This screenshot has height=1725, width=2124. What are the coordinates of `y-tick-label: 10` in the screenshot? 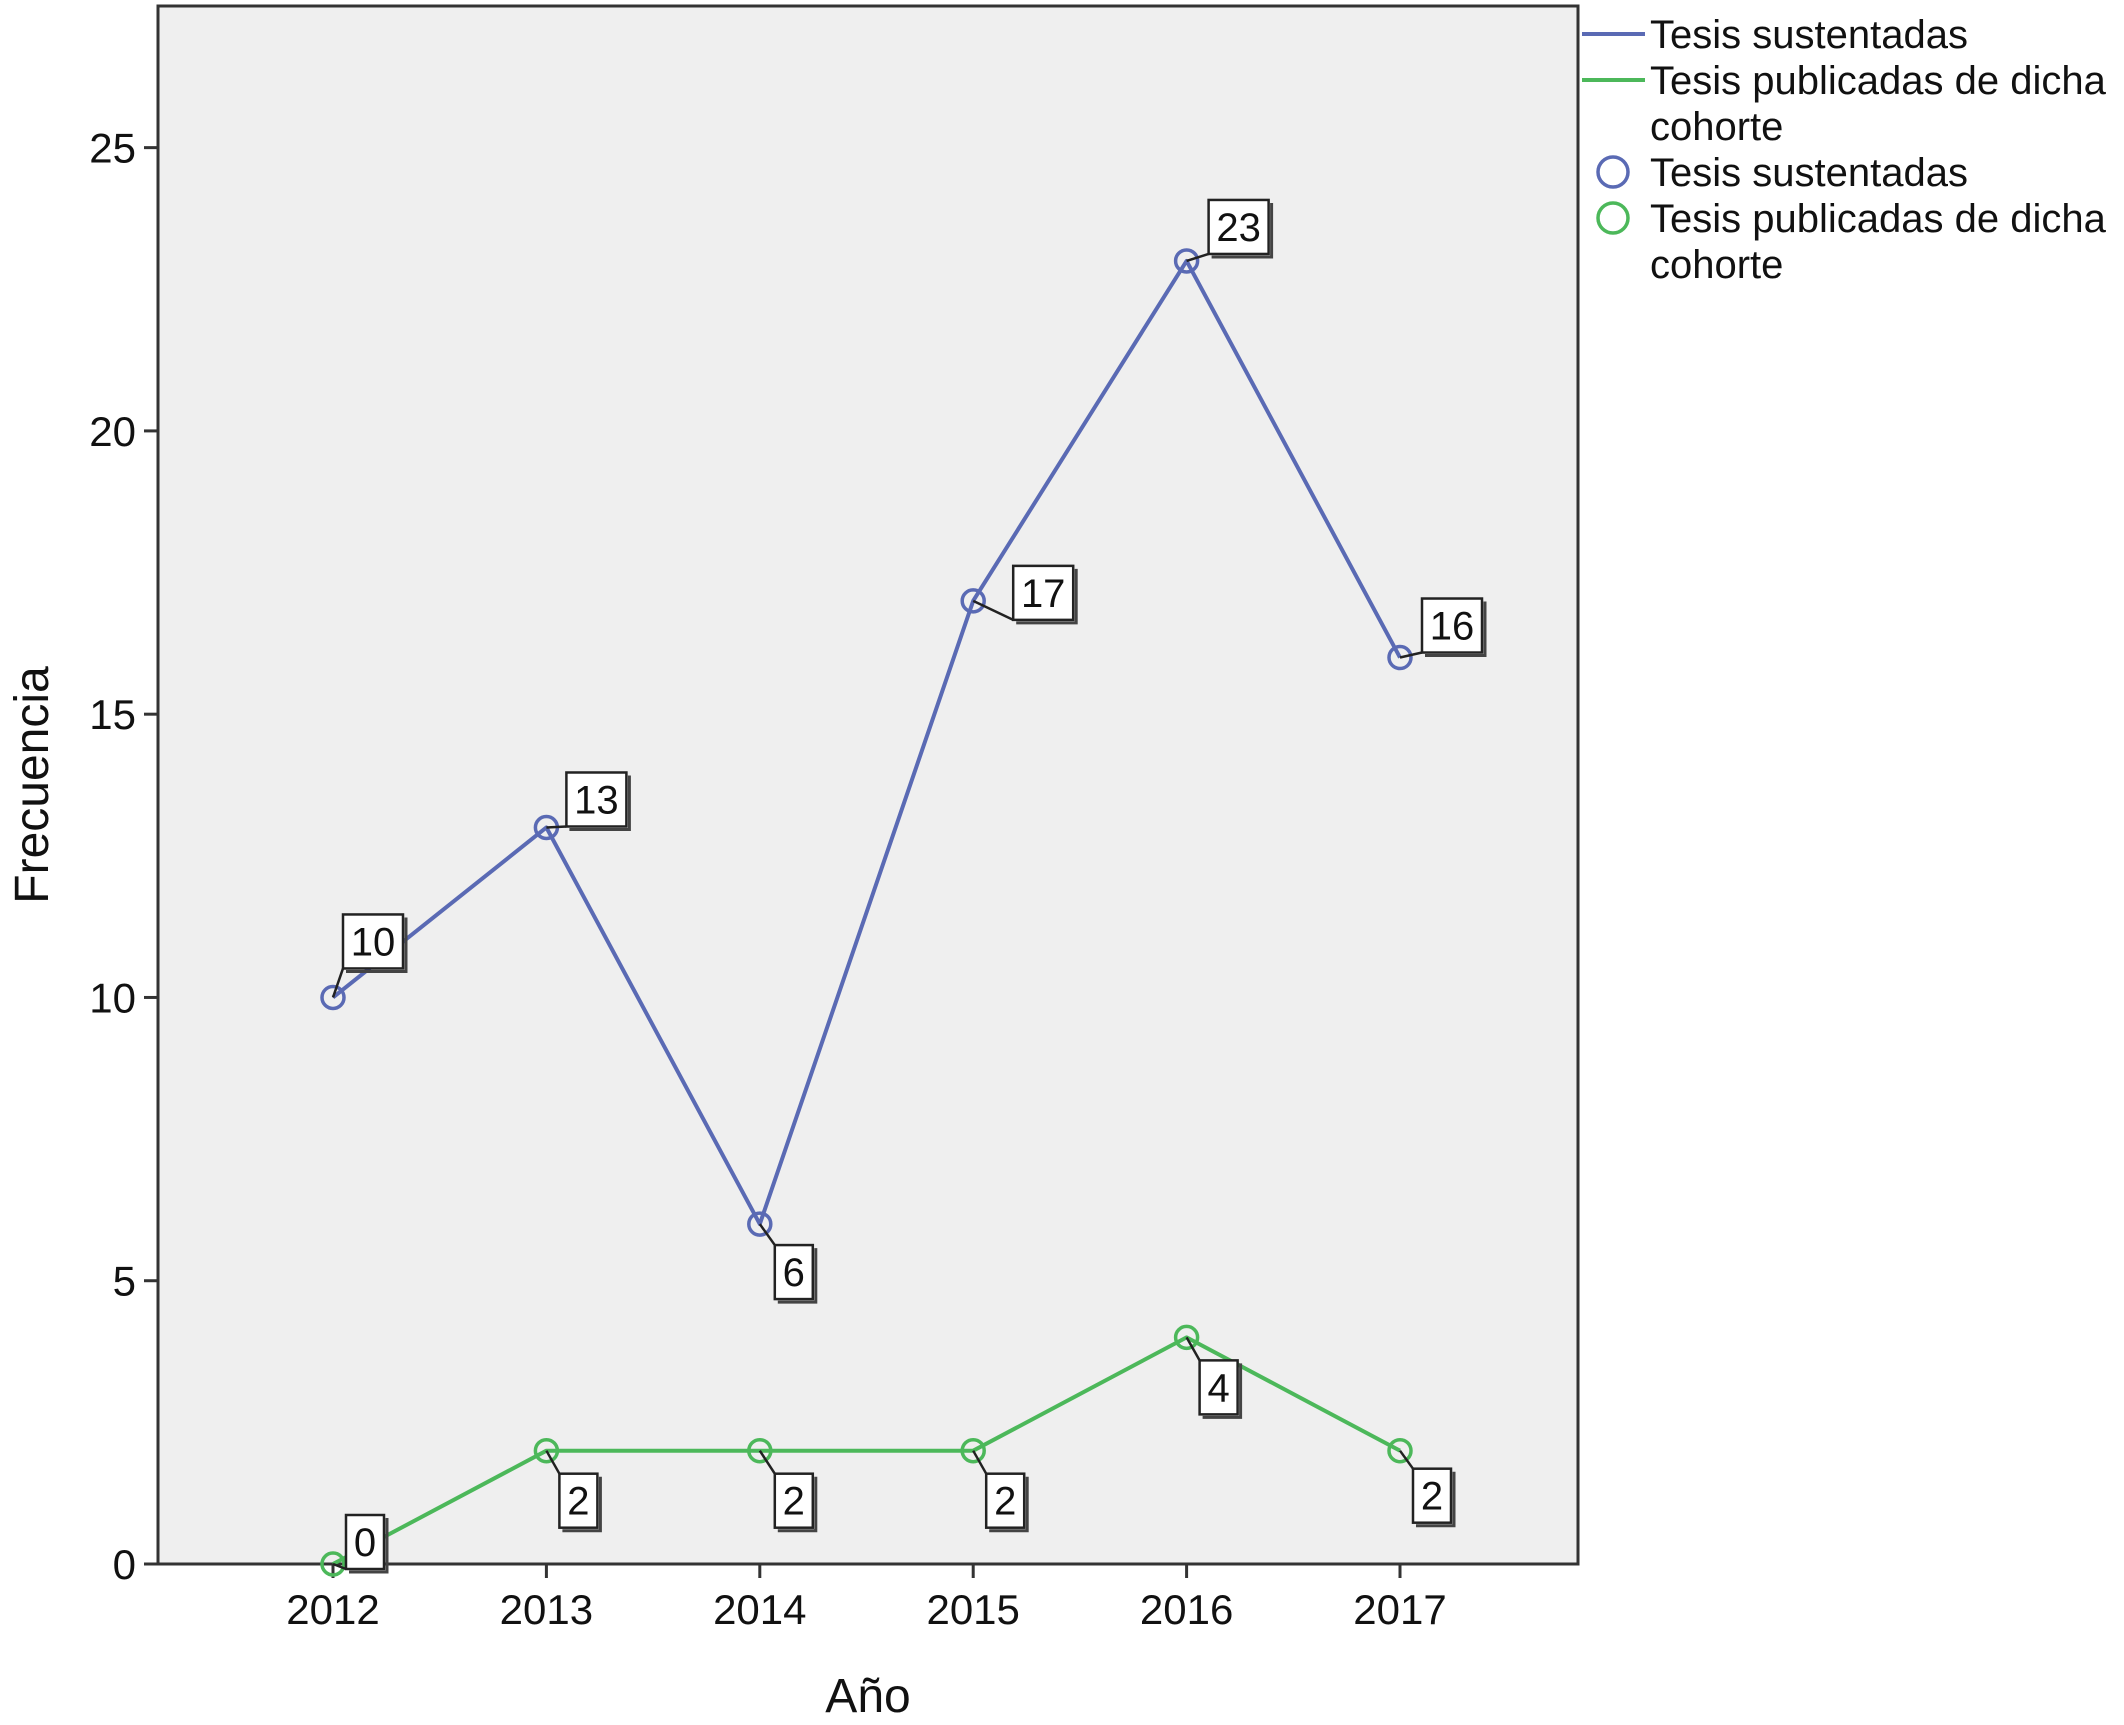 It's located at (112, 997).